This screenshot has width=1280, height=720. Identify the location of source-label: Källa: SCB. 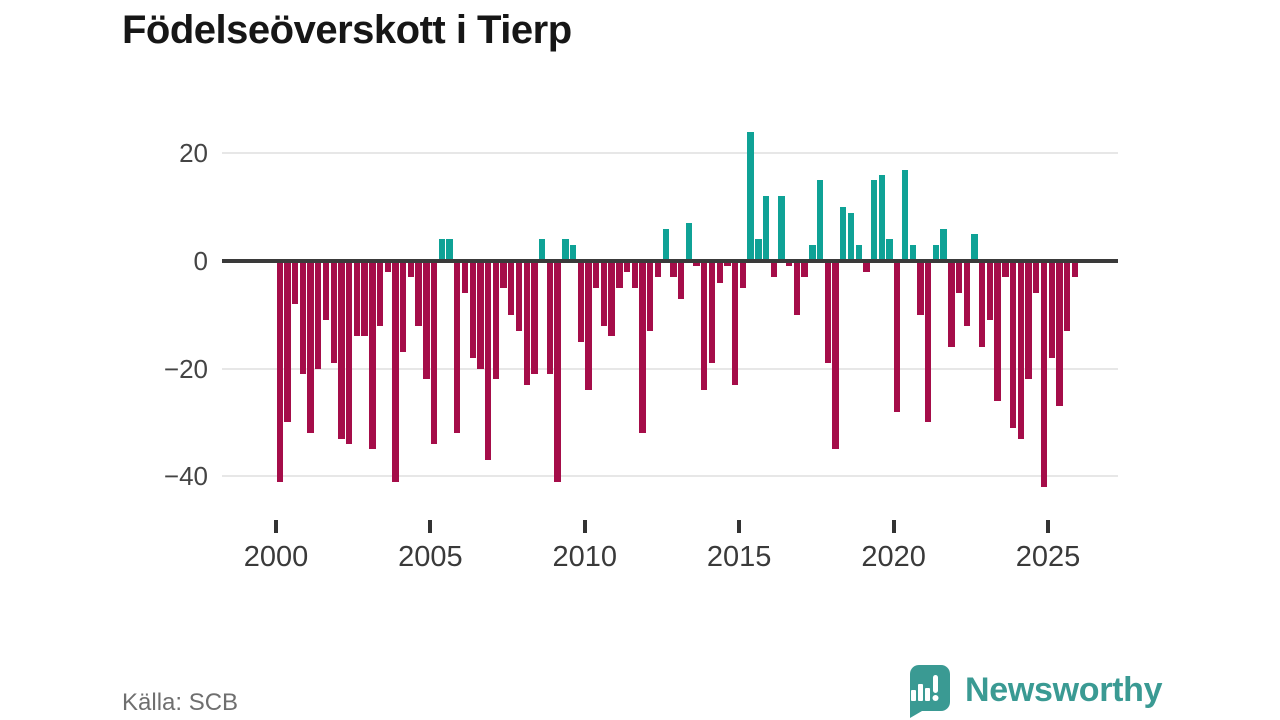
(180, 702).